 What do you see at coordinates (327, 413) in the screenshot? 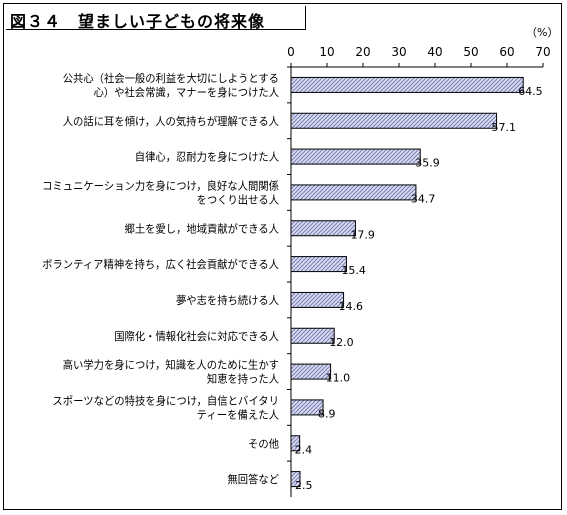
I see `data-label: 8.9` at bounding box center [327, 413].